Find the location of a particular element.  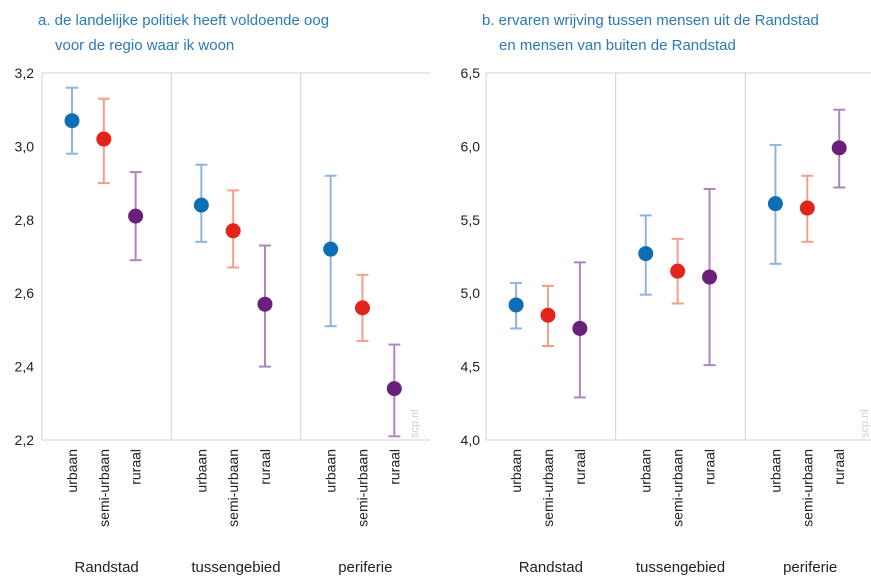

panel-b-y-tick-label: 4,5 is located at coordinates (471, 367).